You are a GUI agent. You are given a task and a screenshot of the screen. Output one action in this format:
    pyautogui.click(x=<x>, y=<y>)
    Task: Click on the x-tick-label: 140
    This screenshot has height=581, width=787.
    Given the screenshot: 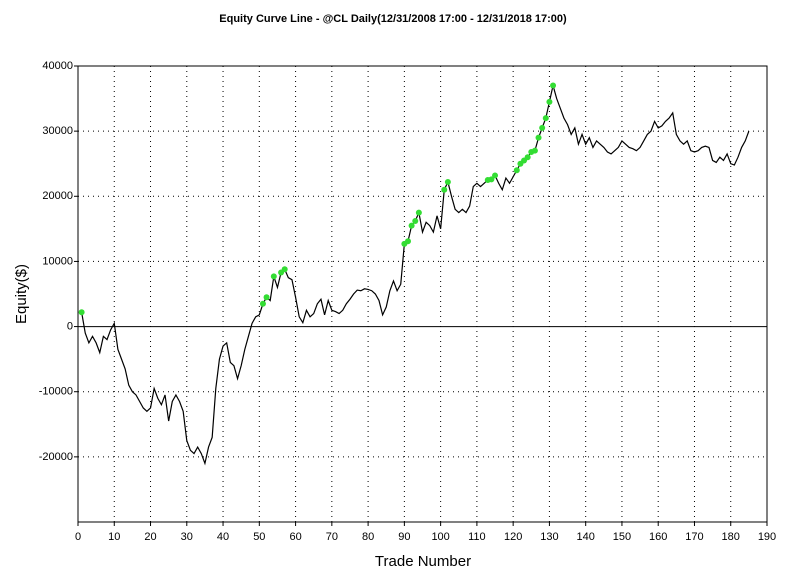 What is the action you would take?
    pyautogui.click(x=586, y=537)
    